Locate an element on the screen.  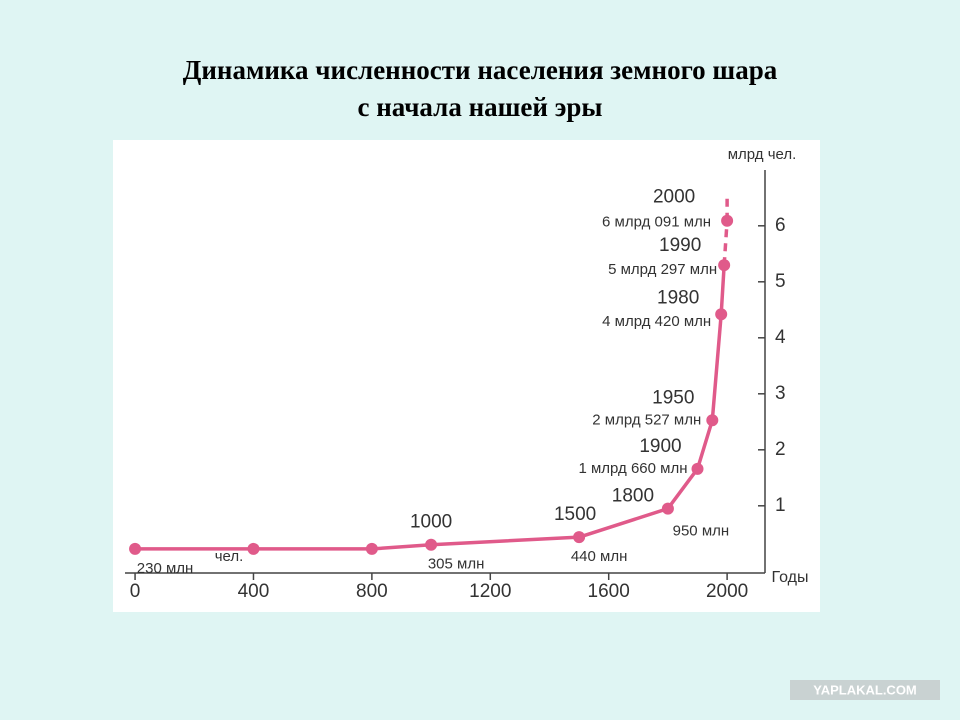
x-tick-label: 2000 is located at coordinates (727, 591).